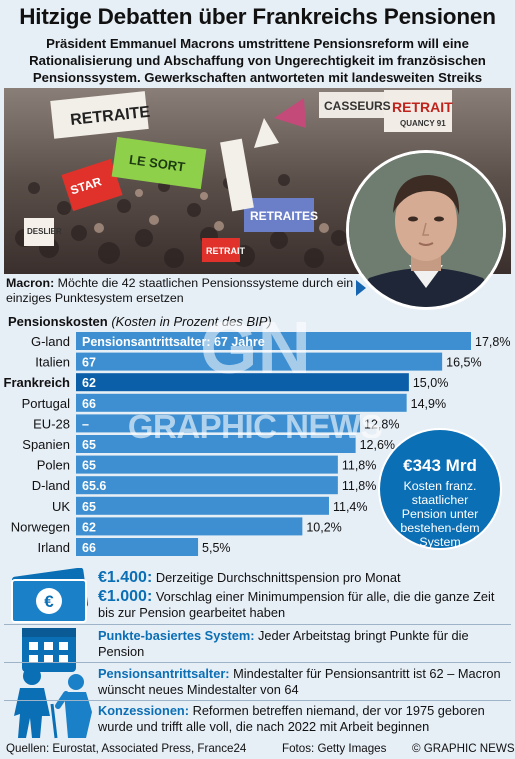 This screenshot has height=759, width=515. I want to click on banner-text: DESLIER, so click(44, 231).